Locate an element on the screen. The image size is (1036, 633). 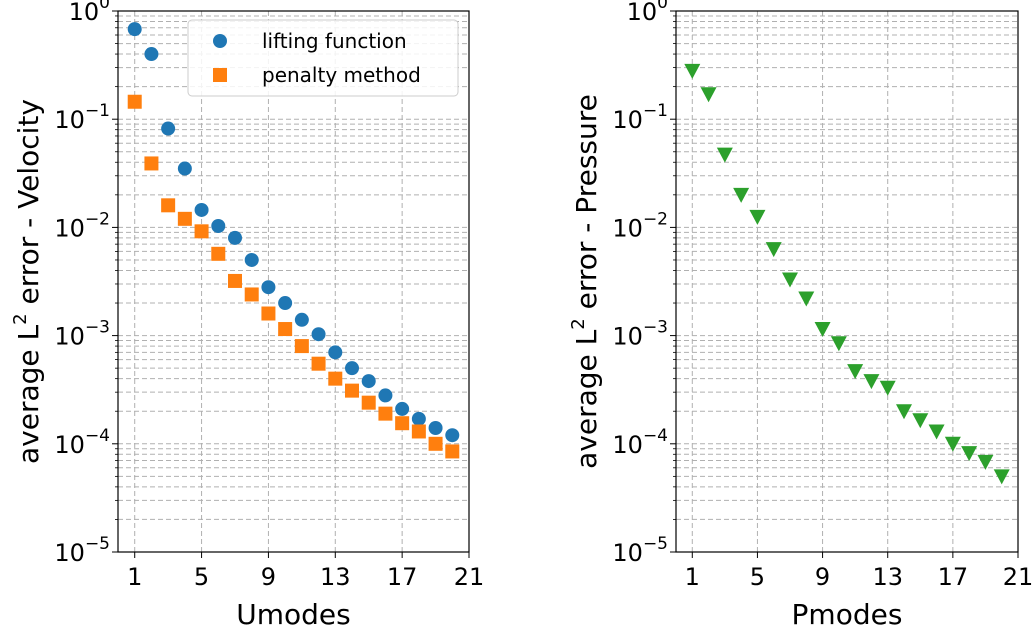
y-tick-exponent: −2 is located at coordinates (655, 219).